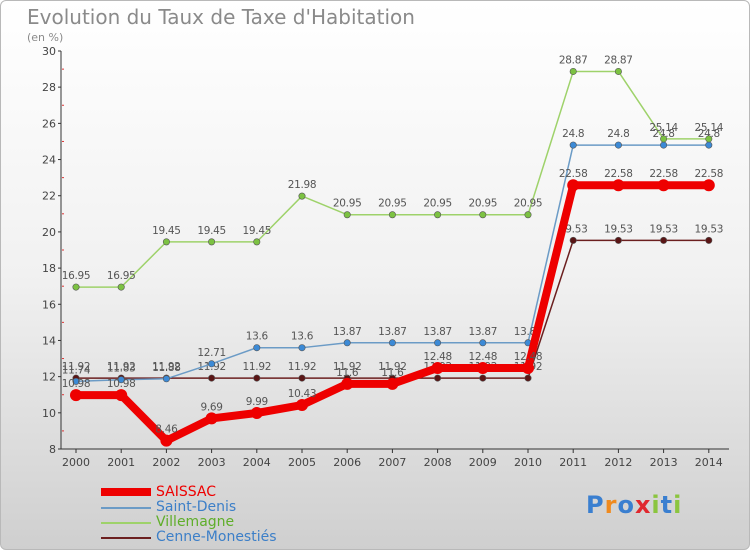  I want to click on y-tick-label: 26, so click(49, 123).